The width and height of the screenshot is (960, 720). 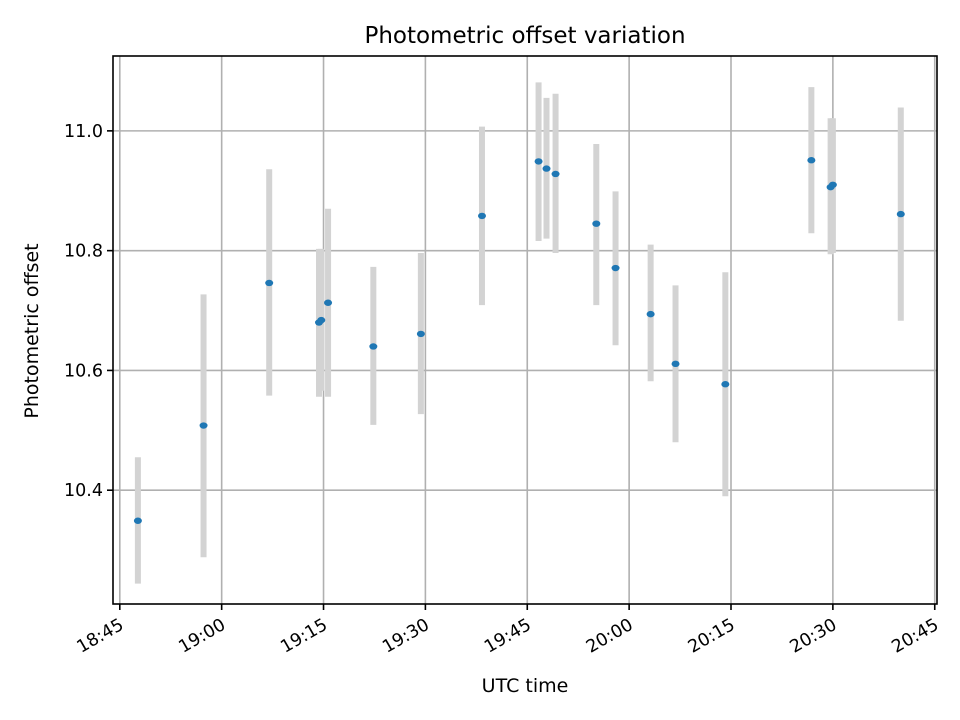 I want to click on chart-title: Photometric offset variation, so click(x=524, y=36).